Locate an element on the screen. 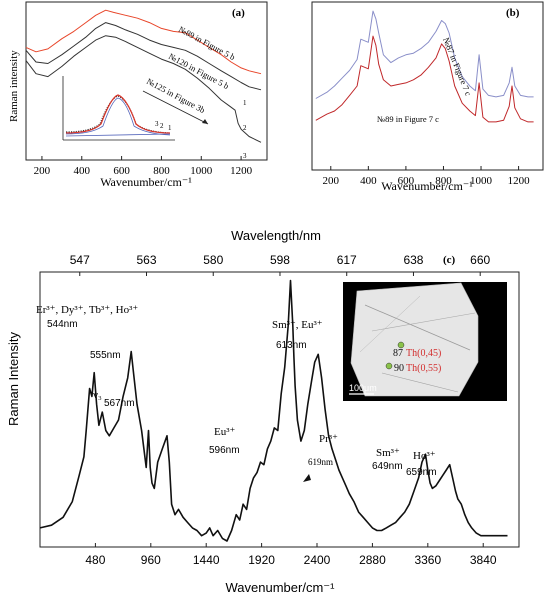  inset-fit-curve is located at coordinates (118, 114).